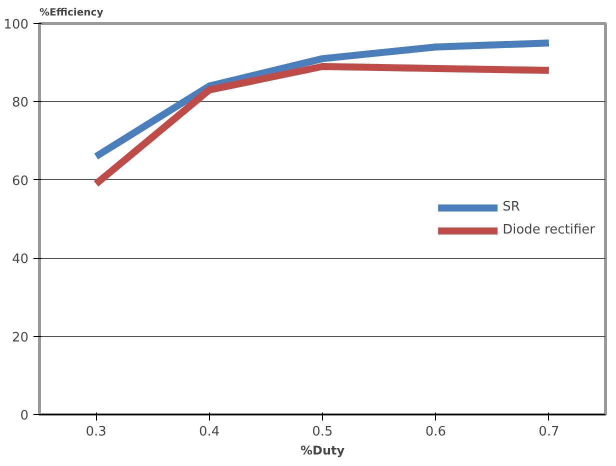  Describe the element at coordinates (322, 451) in the screenshot. I see `x-axis-title: %Duty` at that location.